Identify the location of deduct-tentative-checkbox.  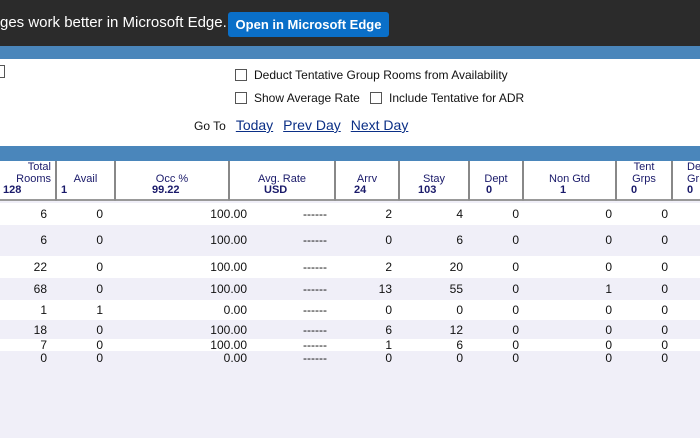
(241, 75).